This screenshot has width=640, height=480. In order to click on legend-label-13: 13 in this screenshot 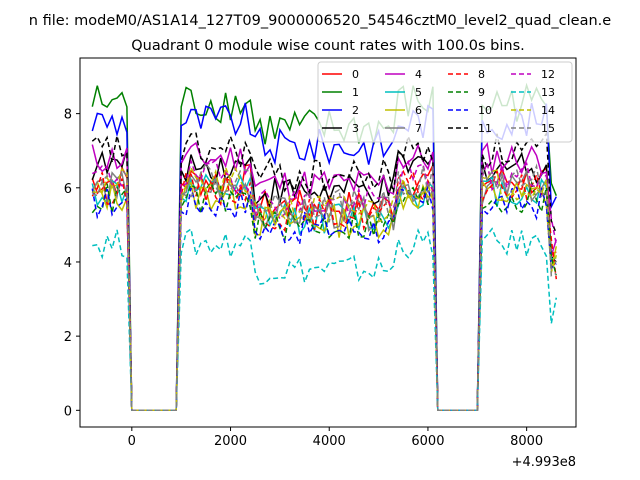, I will do `click(548, 92)`.